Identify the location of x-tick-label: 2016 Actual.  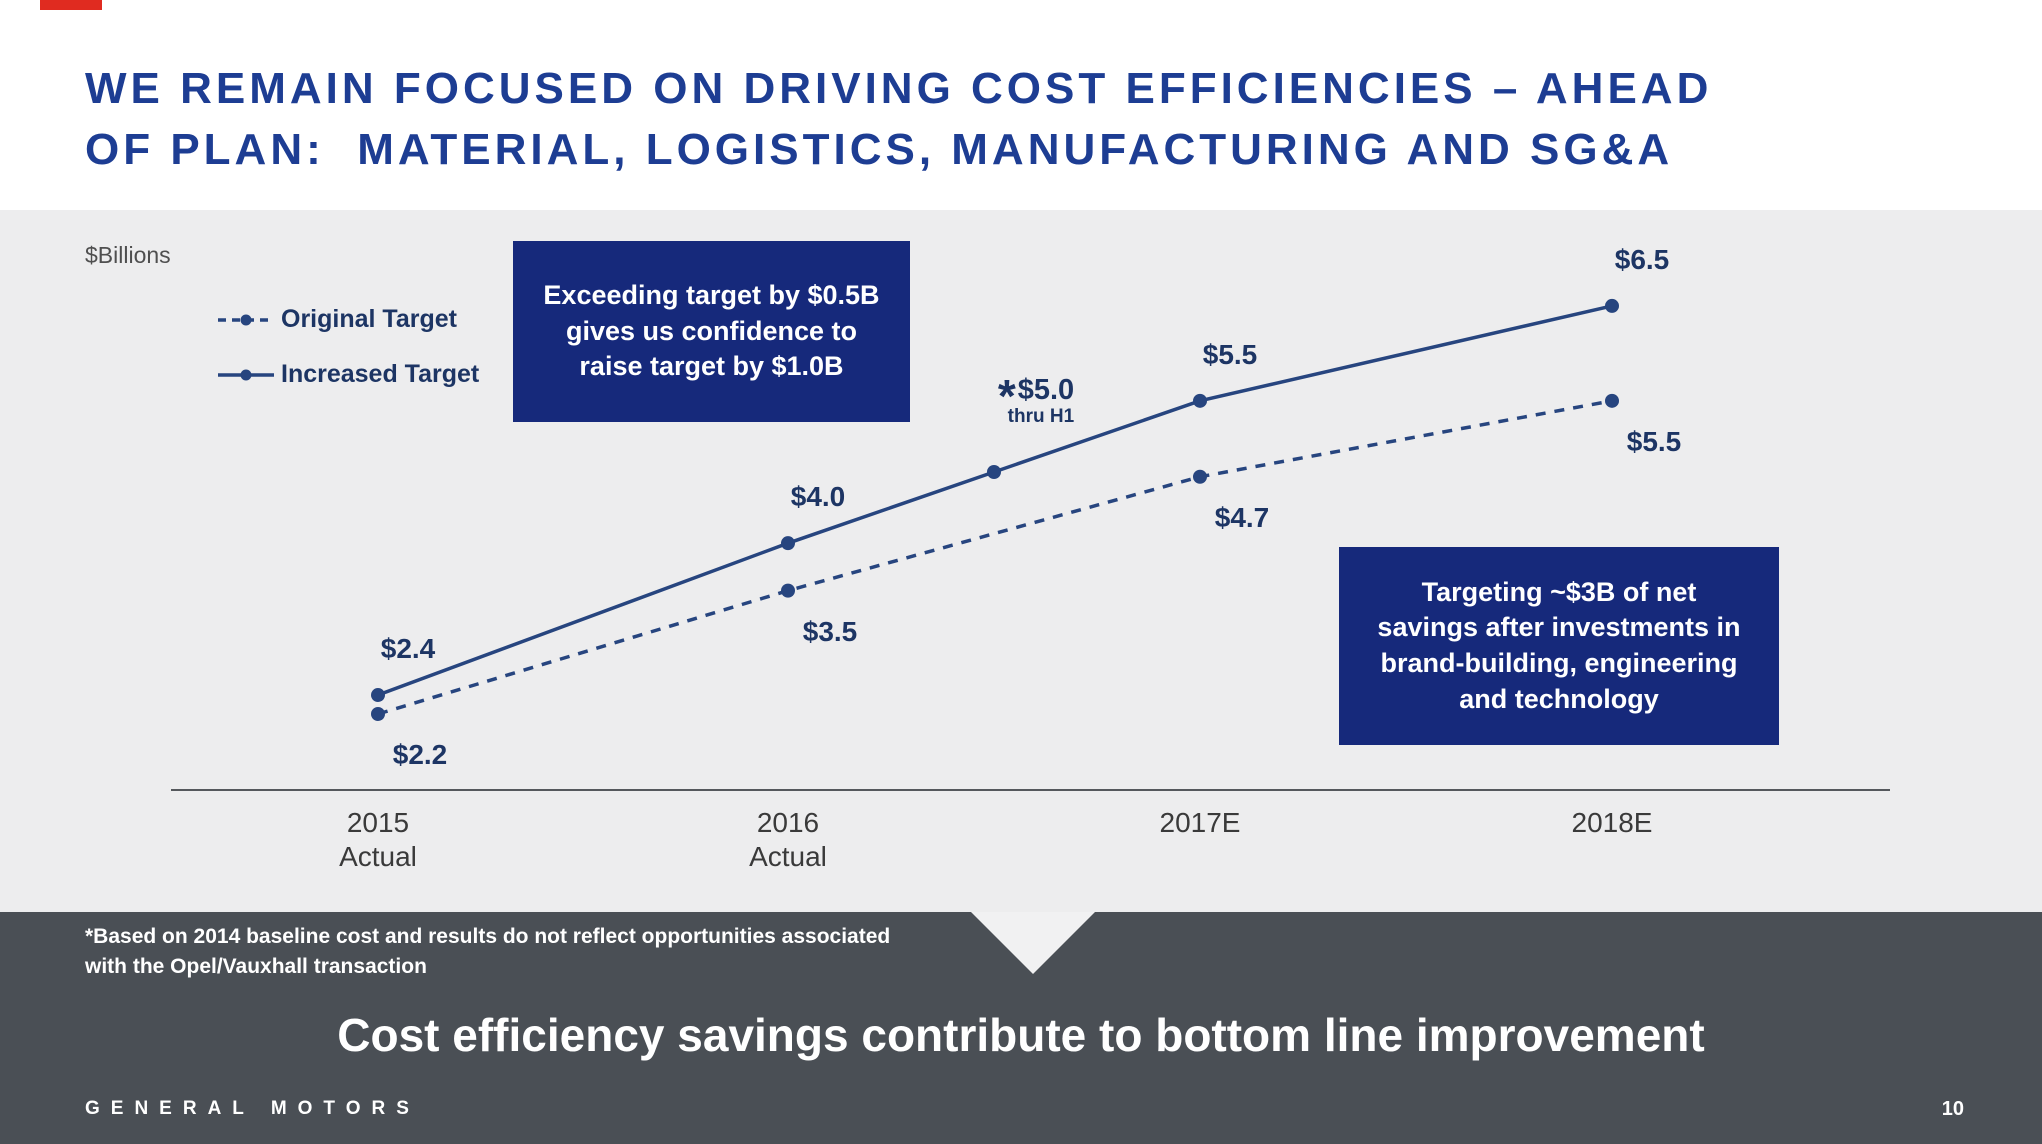
(788, 839).